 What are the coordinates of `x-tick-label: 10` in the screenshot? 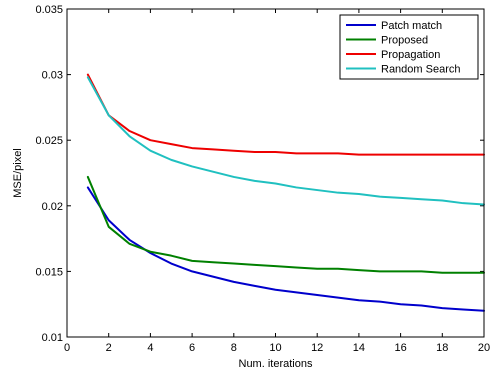 It's located at (275, 348).